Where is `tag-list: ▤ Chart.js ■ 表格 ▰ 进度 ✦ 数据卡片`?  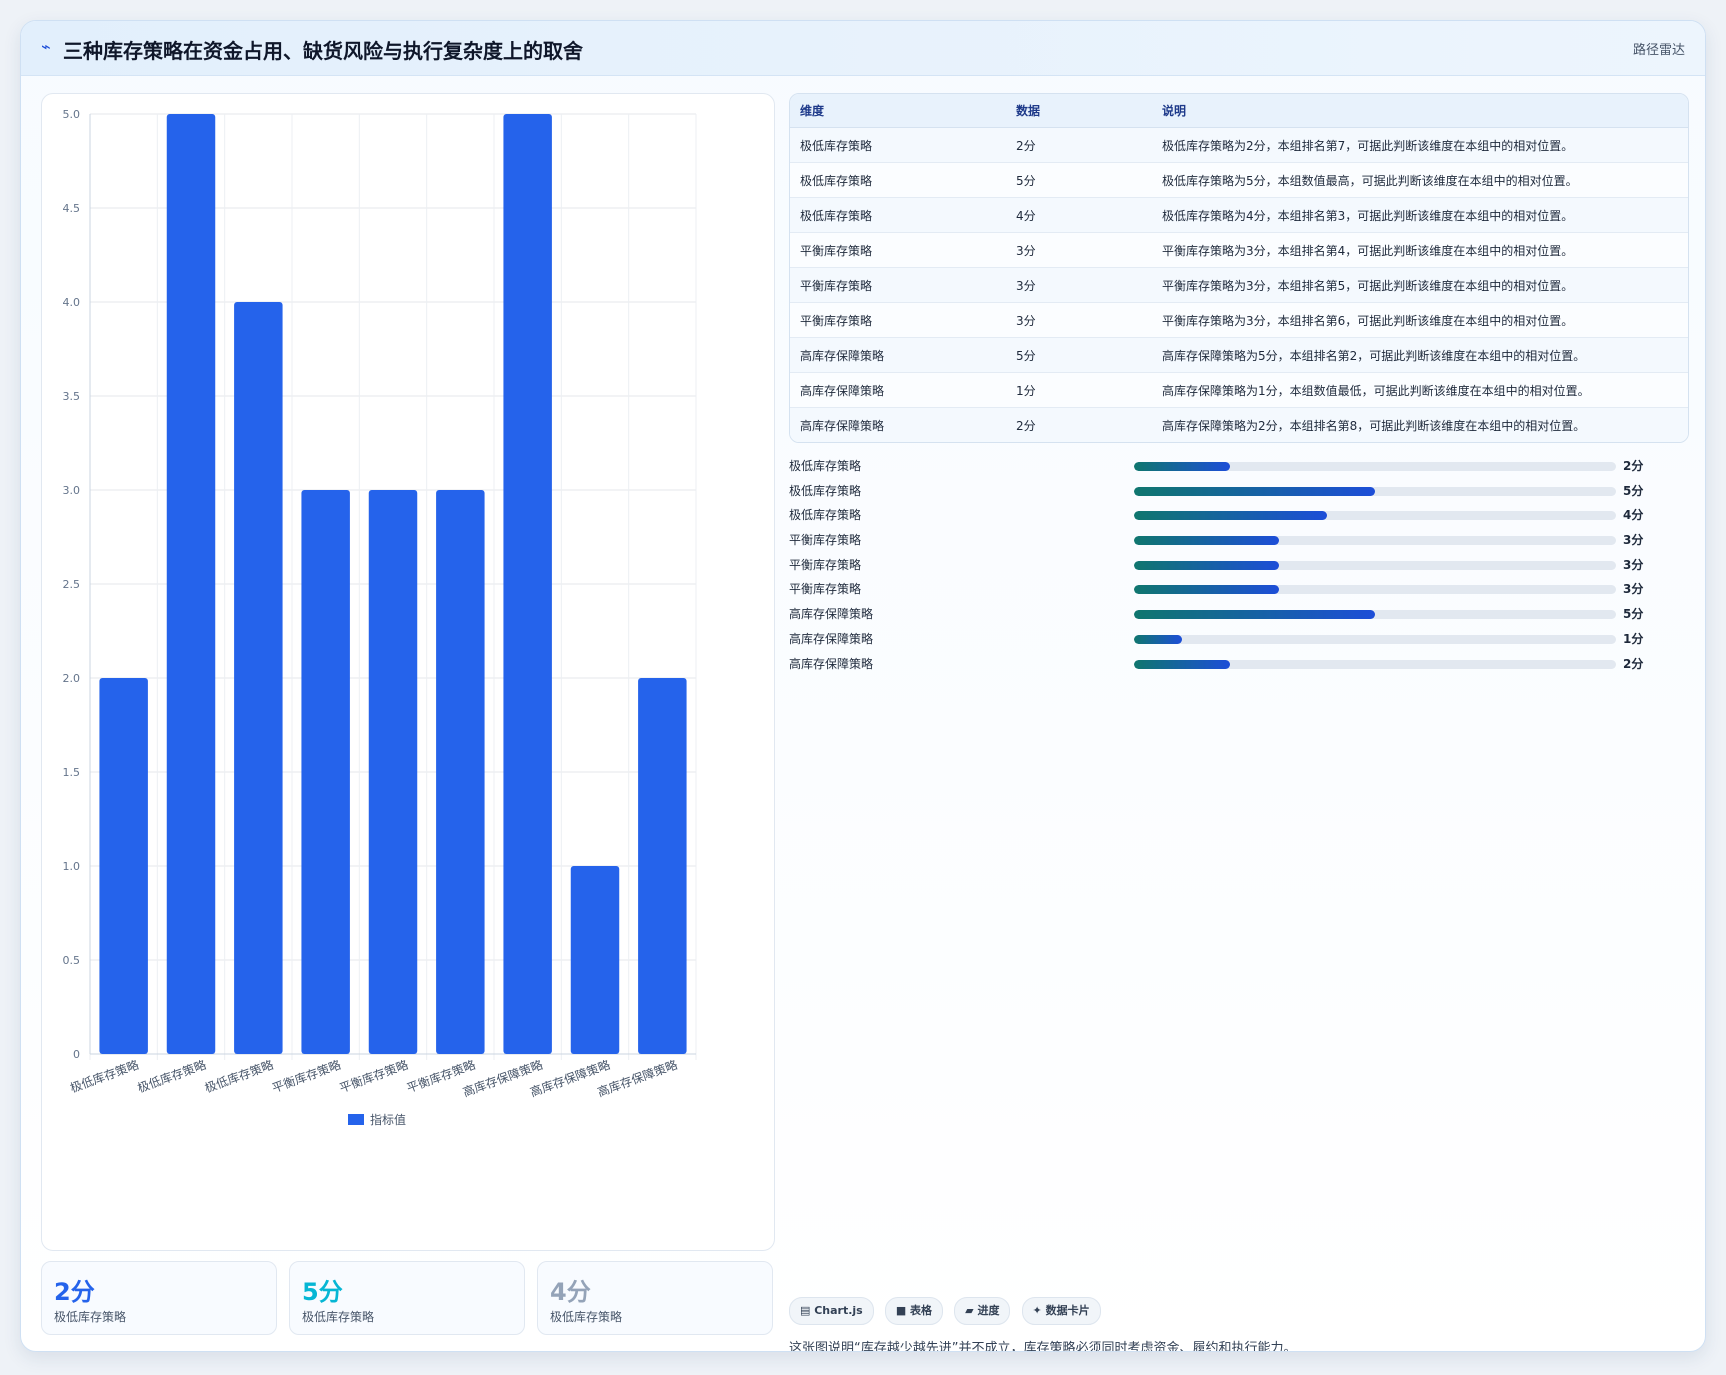 tag-list: ▤ Chart.js ■ 表格 ▰ 进度 ✦ 数据卡片 is located at coordinates (948, 1311).